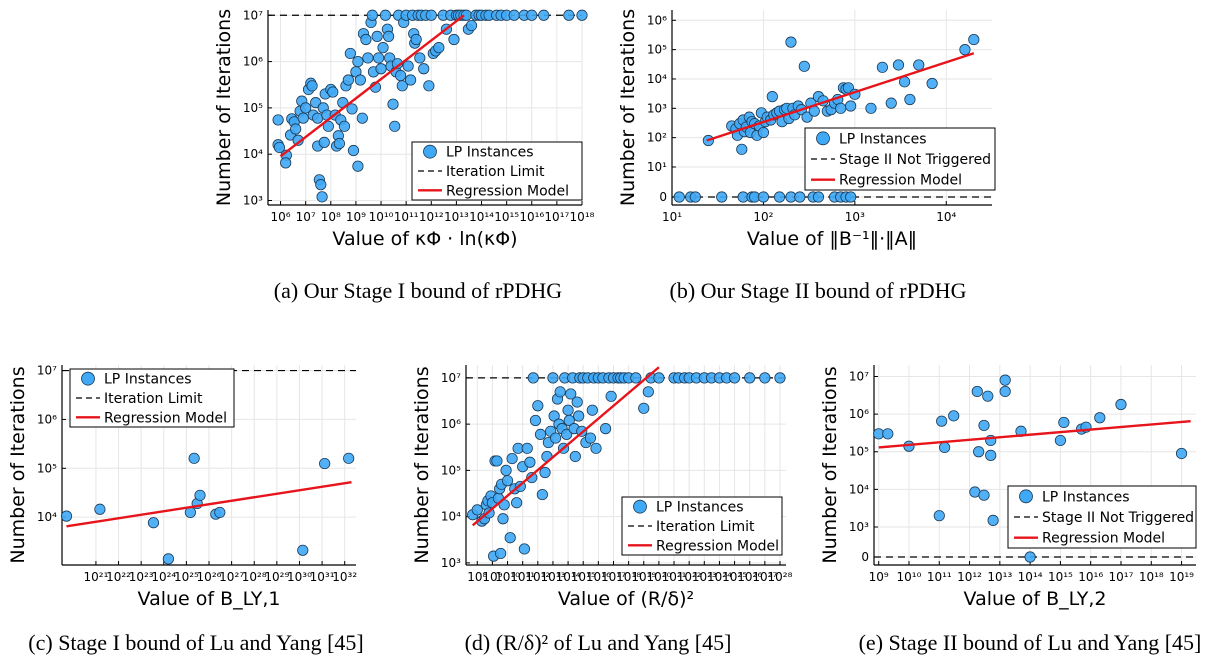  What do you see at coordinates (490, 153) in the screenshot?
I see `legend-label: LP Instances` at bounding box center [490, 153].